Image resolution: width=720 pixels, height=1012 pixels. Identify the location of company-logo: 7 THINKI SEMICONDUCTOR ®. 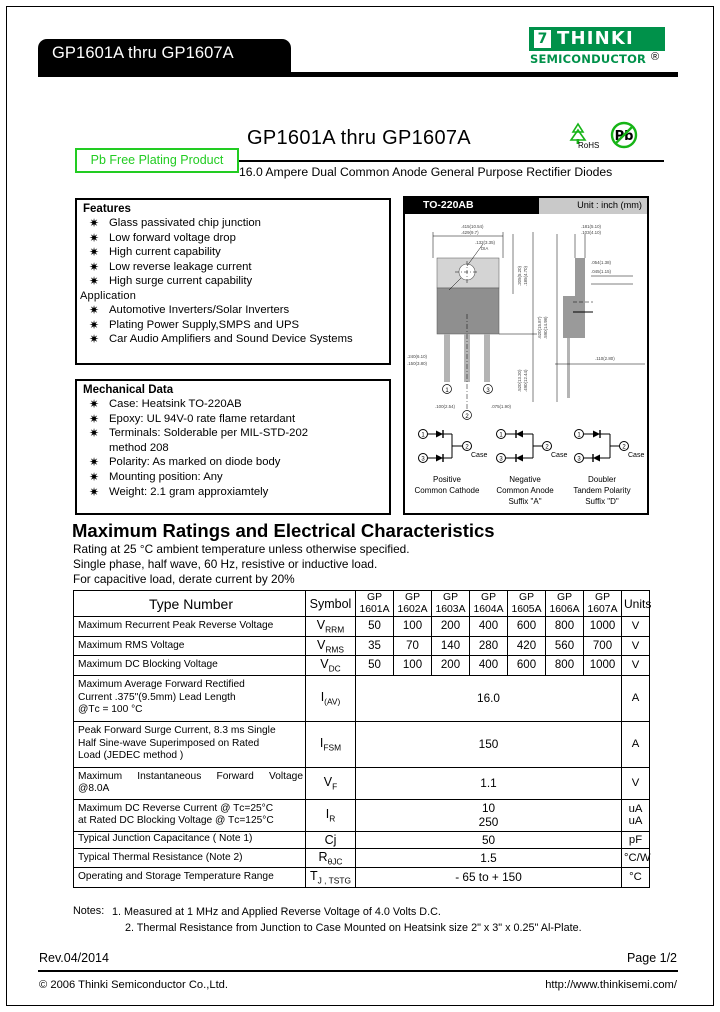
(603, 51).